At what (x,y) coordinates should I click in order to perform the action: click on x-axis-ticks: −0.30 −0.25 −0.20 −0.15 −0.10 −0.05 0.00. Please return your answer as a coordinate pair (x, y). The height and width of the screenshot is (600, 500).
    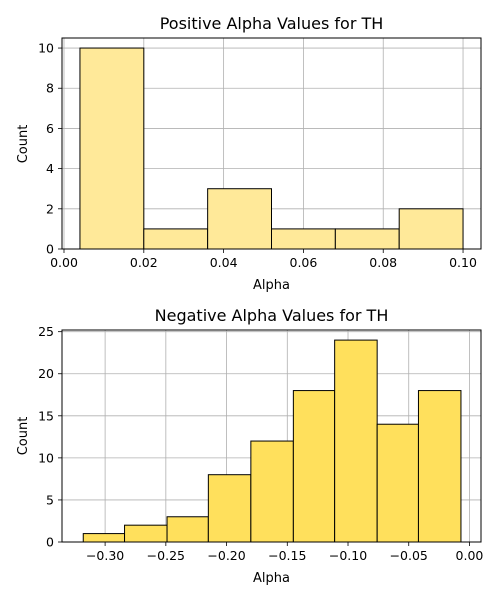
    Looking at the image, I should click on (284, 552).